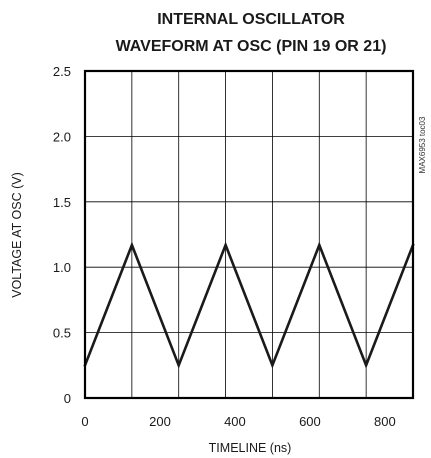 The image size is (431, 458). Describe the element at coordinates (62, 267) in the screenshot. I see `y-tick-label-2: 1.0` at that location.